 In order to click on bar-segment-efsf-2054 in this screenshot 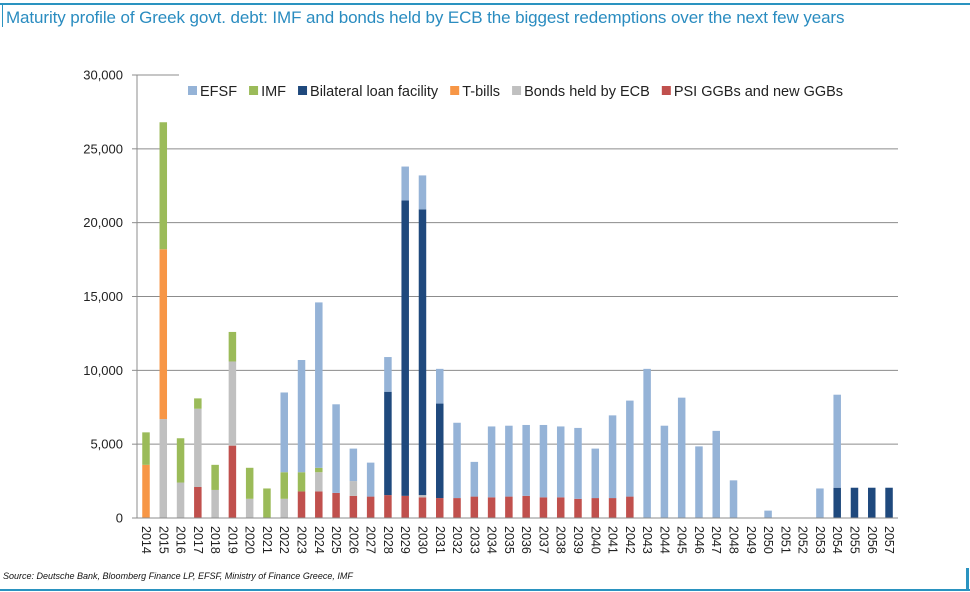, I will do `click(837, 441)`.